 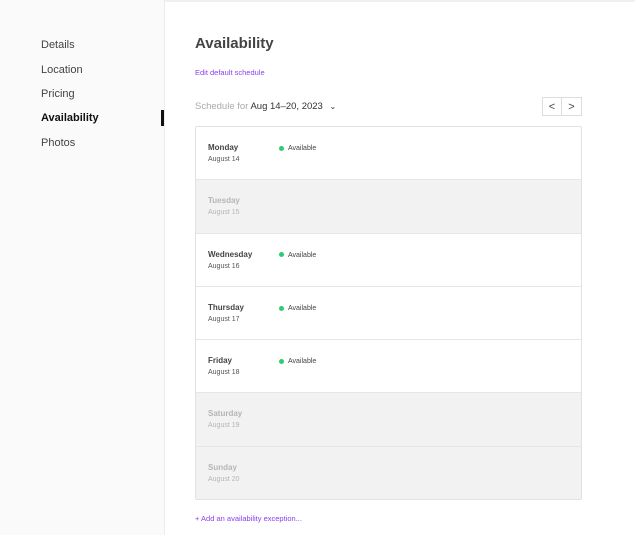 What do you see at coordinates (225, 414) in the screenshot?
I see `day-name: Saturday` at bounding box center [225, 414].